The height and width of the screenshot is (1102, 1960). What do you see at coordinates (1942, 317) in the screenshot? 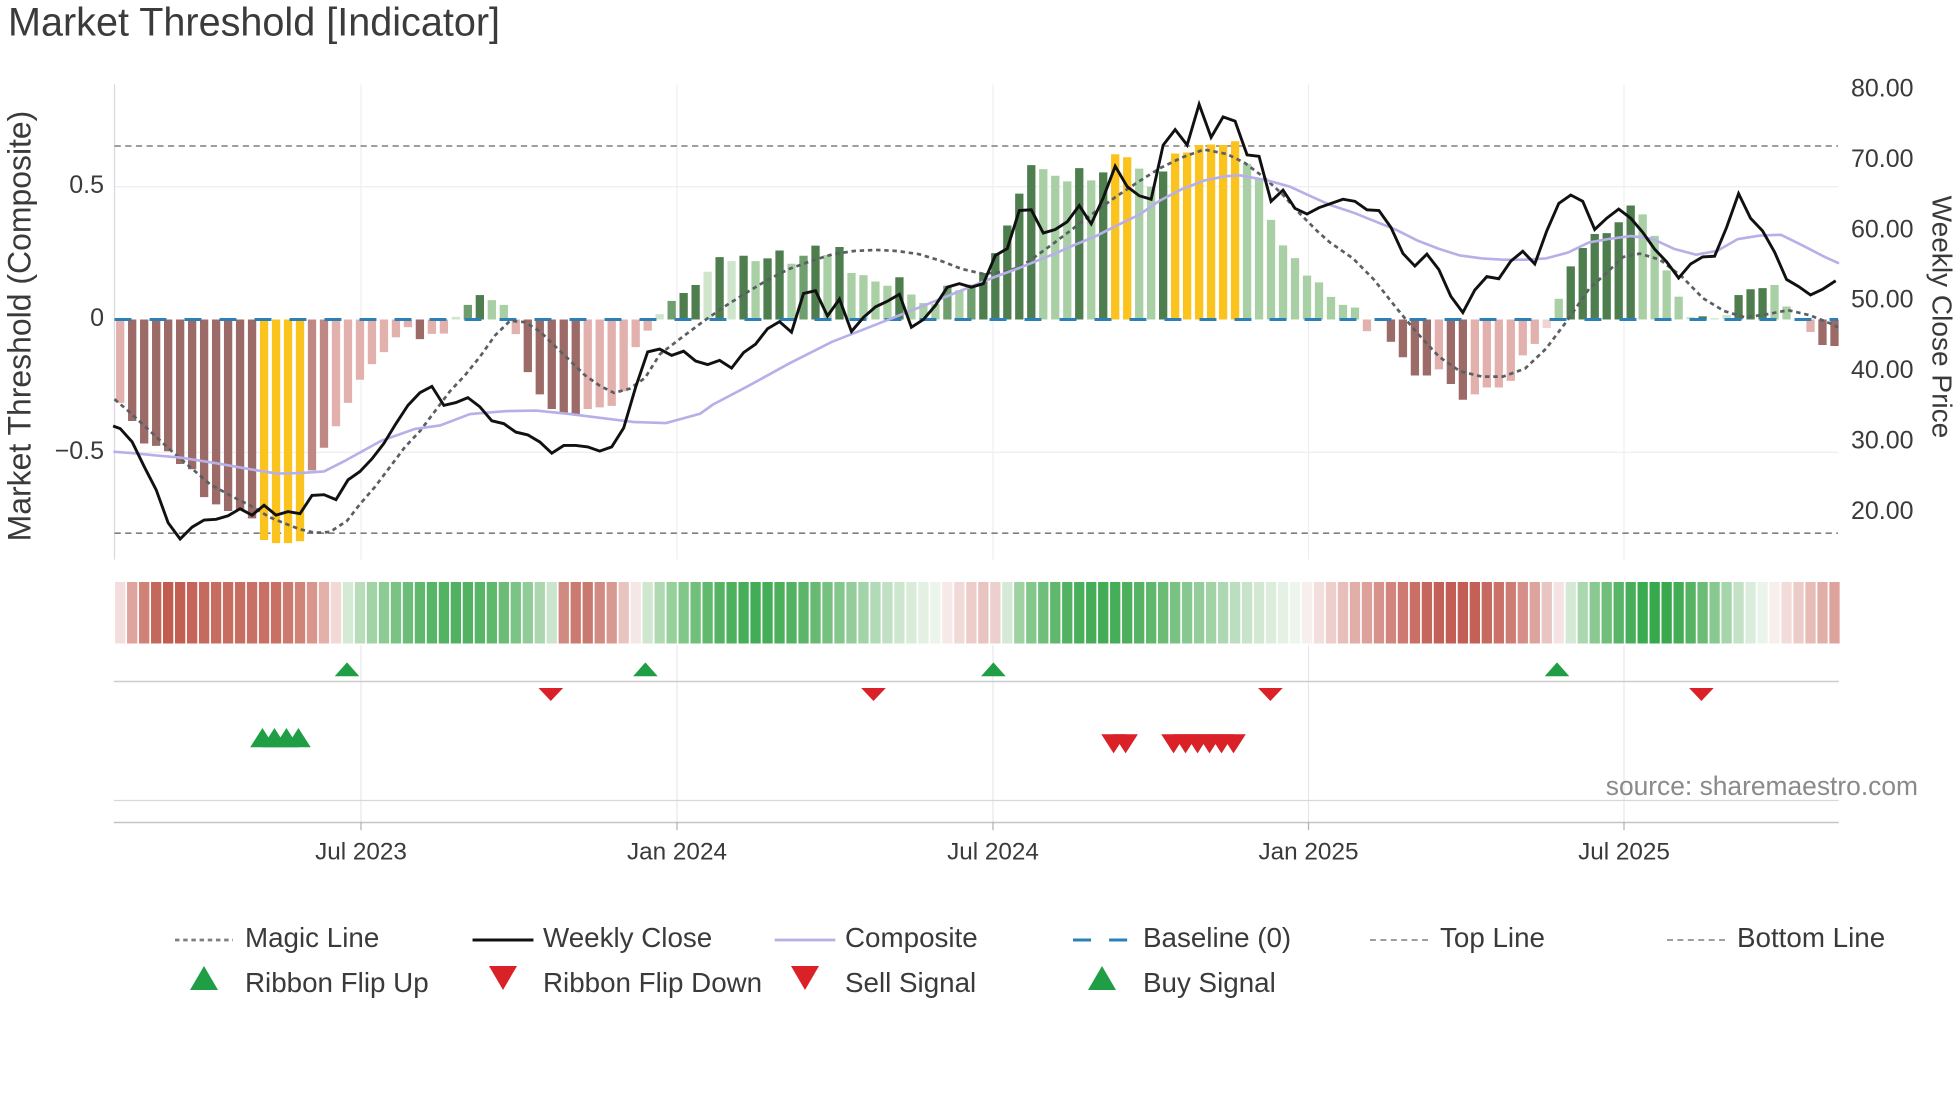
I see `svg-text: Weekly Close Price` at bounding box center [1942, 317].